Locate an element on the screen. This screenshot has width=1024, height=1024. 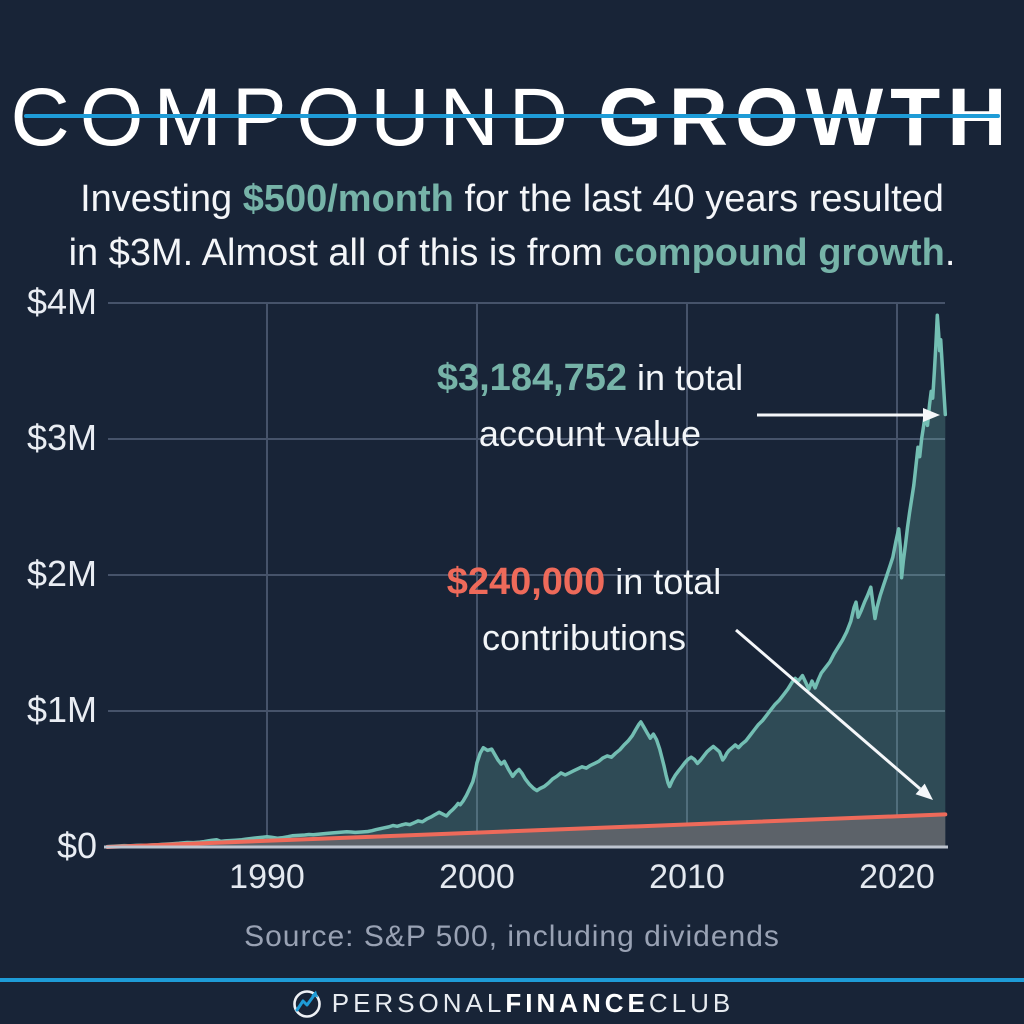
x-tick-label: 2020 is located at coordinates (897, 877).